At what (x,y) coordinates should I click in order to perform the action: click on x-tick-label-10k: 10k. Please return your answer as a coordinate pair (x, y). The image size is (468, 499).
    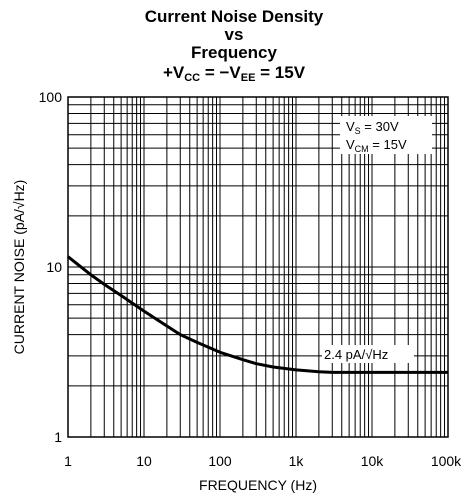
    Looking at the image, I should click on (373, 461).